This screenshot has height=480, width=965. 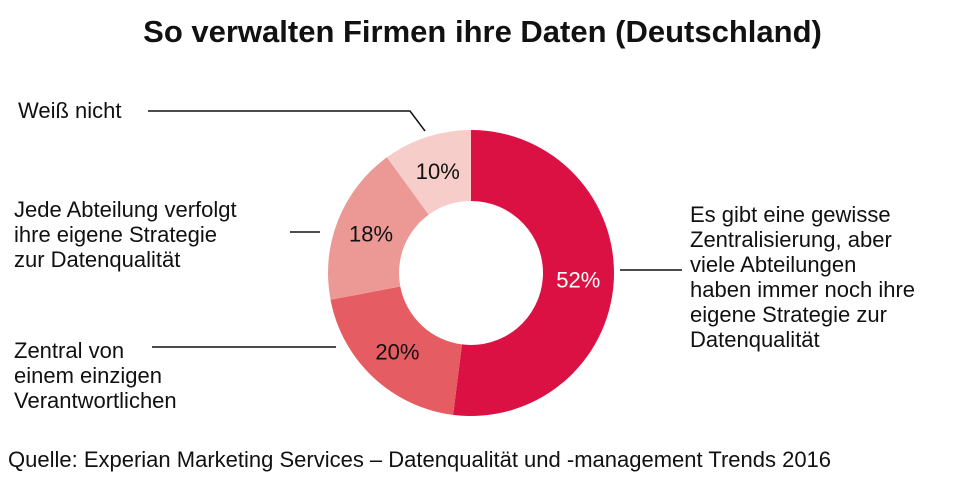 I want to click on label-weiss-nicht: Weiß nicht, so click(x=70, y=110).